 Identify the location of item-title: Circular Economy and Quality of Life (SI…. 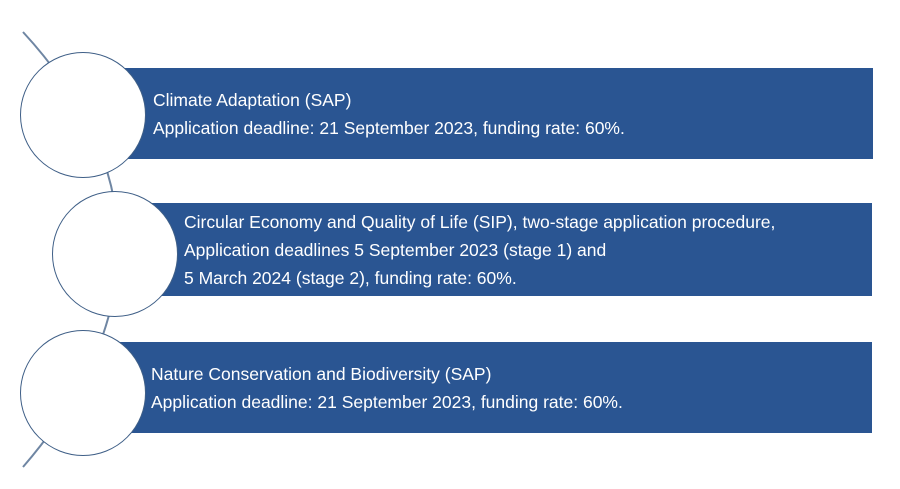
(480, 221).